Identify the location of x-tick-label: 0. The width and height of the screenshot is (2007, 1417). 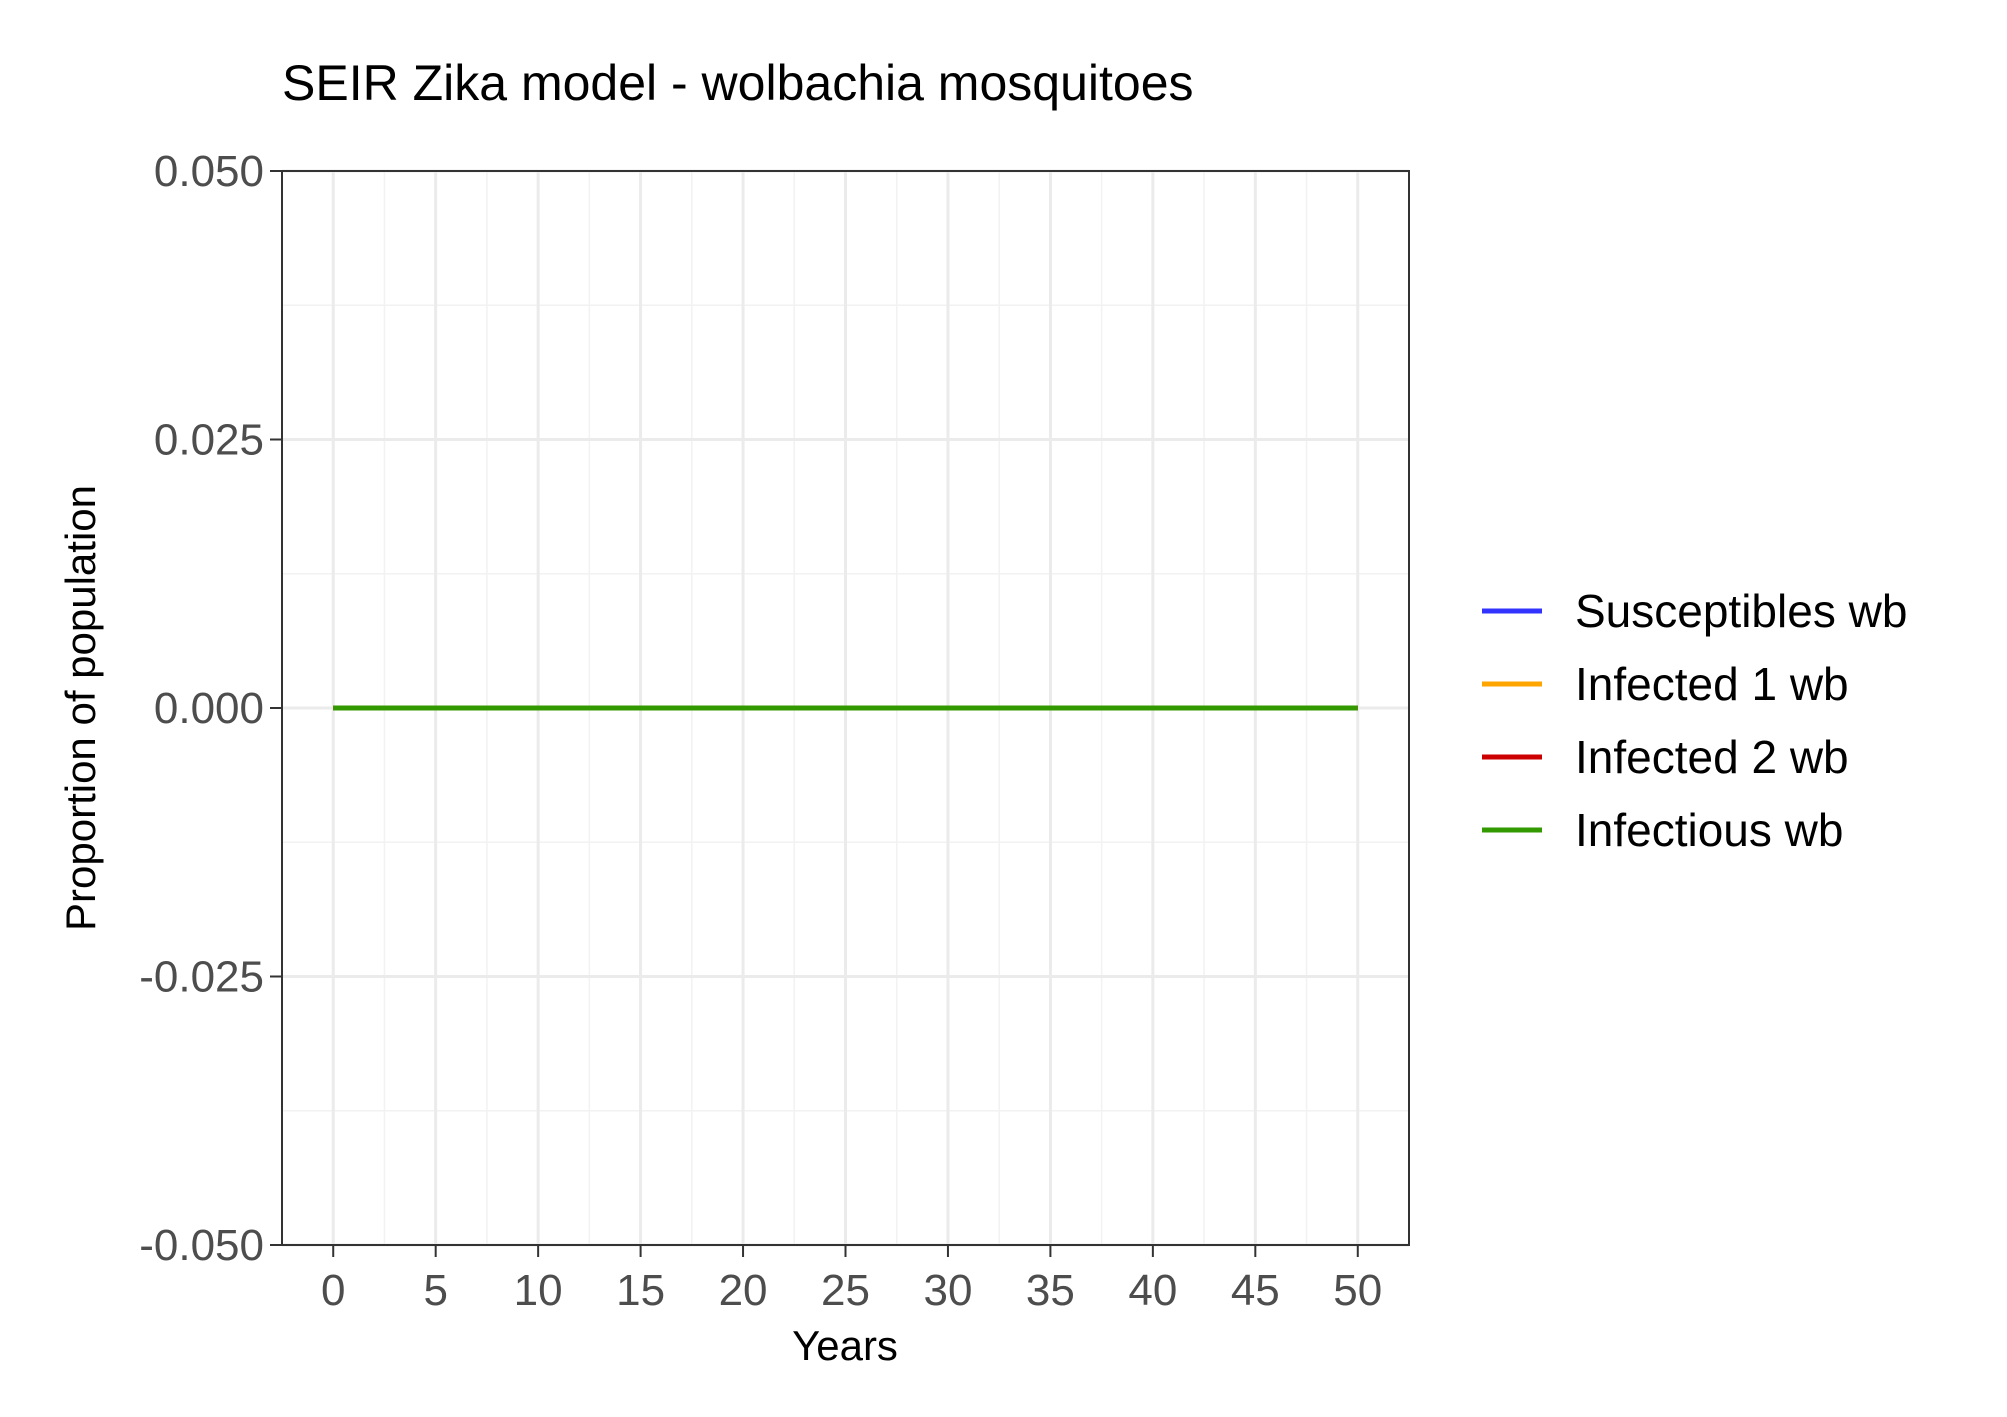
(333, 1290).